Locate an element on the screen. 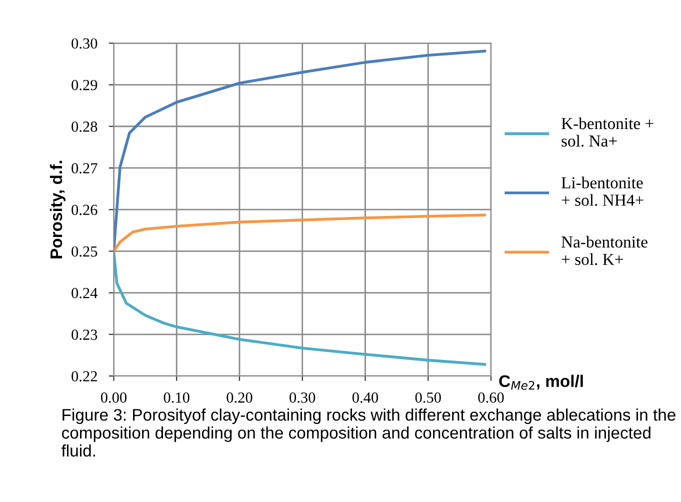 Image resolution: width=681 pixels, height=502 pixels. legend-label: K-bentonite + sol. Na+ is located at coordinates (607, 132).